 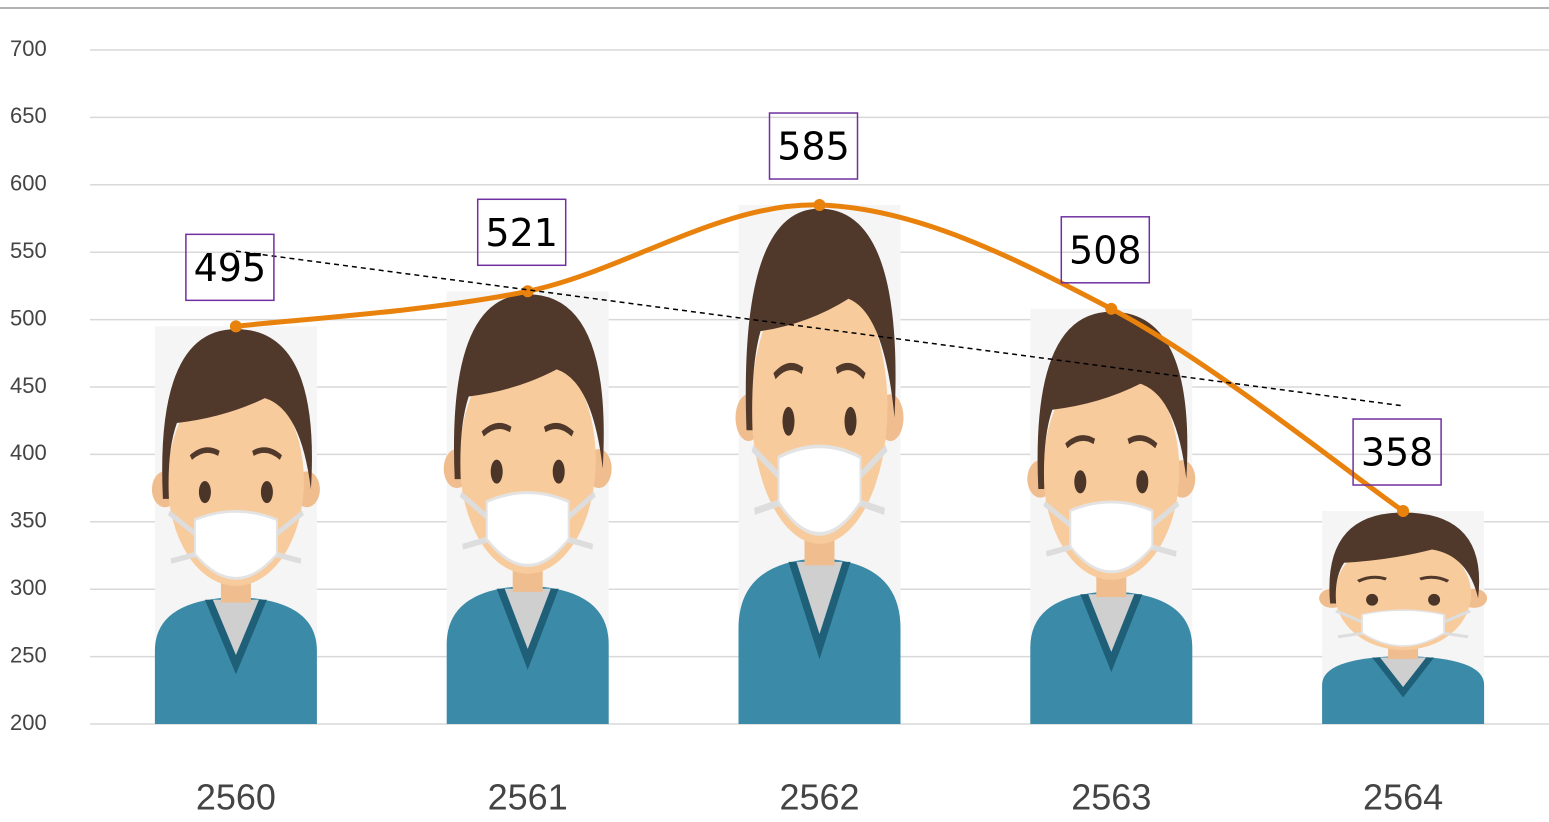 I want to click on data-label: 358, so click(x=1397, y=453).